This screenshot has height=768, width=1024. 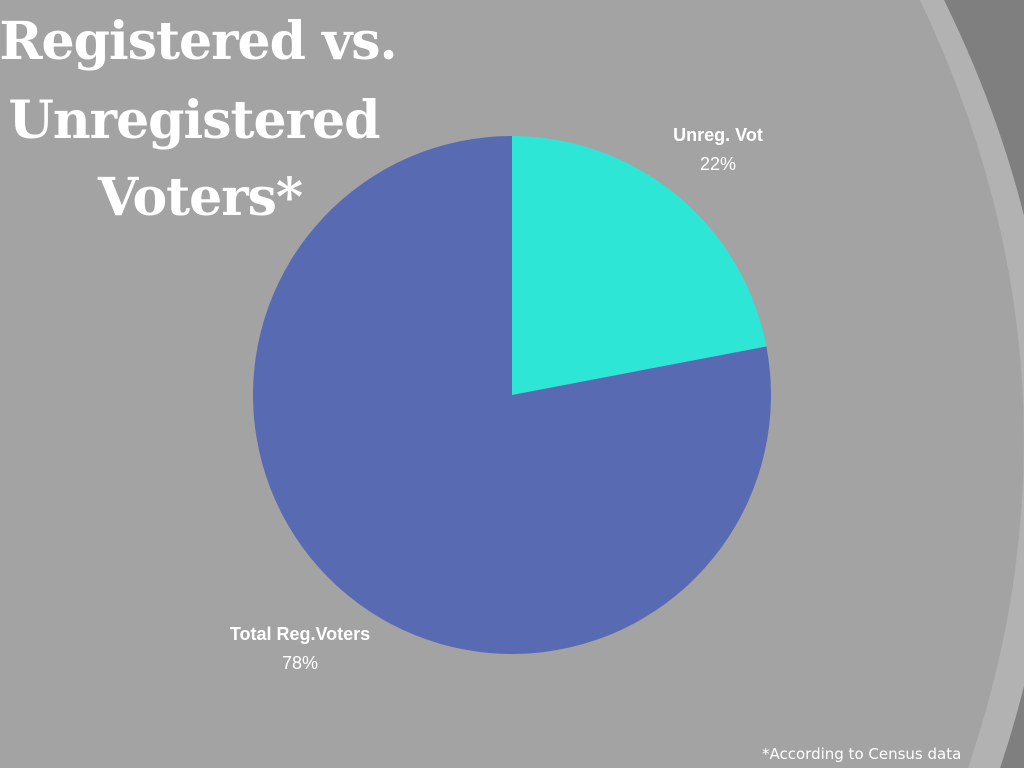 What do you see at coordinates (300, 634) in the screenshot?
I see `slice-label-registered: Total Reg.Voters` at bounding box center [300, 634].